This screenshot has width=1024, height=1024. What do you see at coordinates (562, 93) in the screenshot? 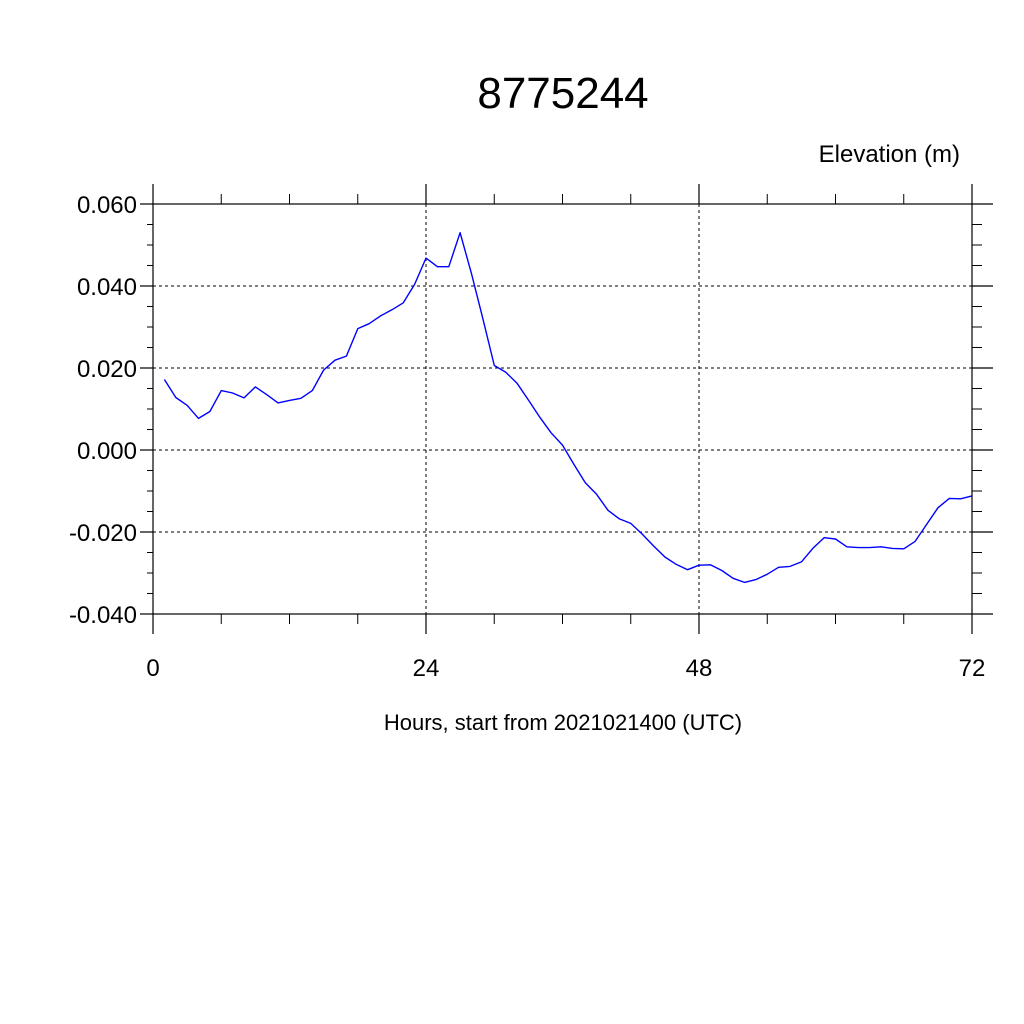
I see `chart-title: 8775244` at bounding box center [562, 93].